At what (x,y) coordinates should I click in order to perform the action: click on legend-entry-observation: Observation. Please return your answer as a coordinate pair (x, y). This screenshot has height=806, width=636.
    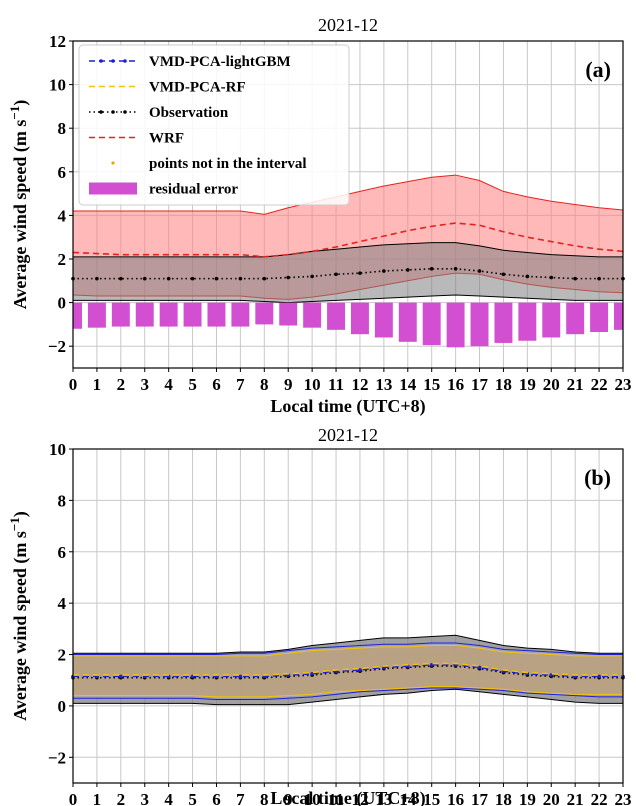
    Looking at the image, I should click on (159, 113).